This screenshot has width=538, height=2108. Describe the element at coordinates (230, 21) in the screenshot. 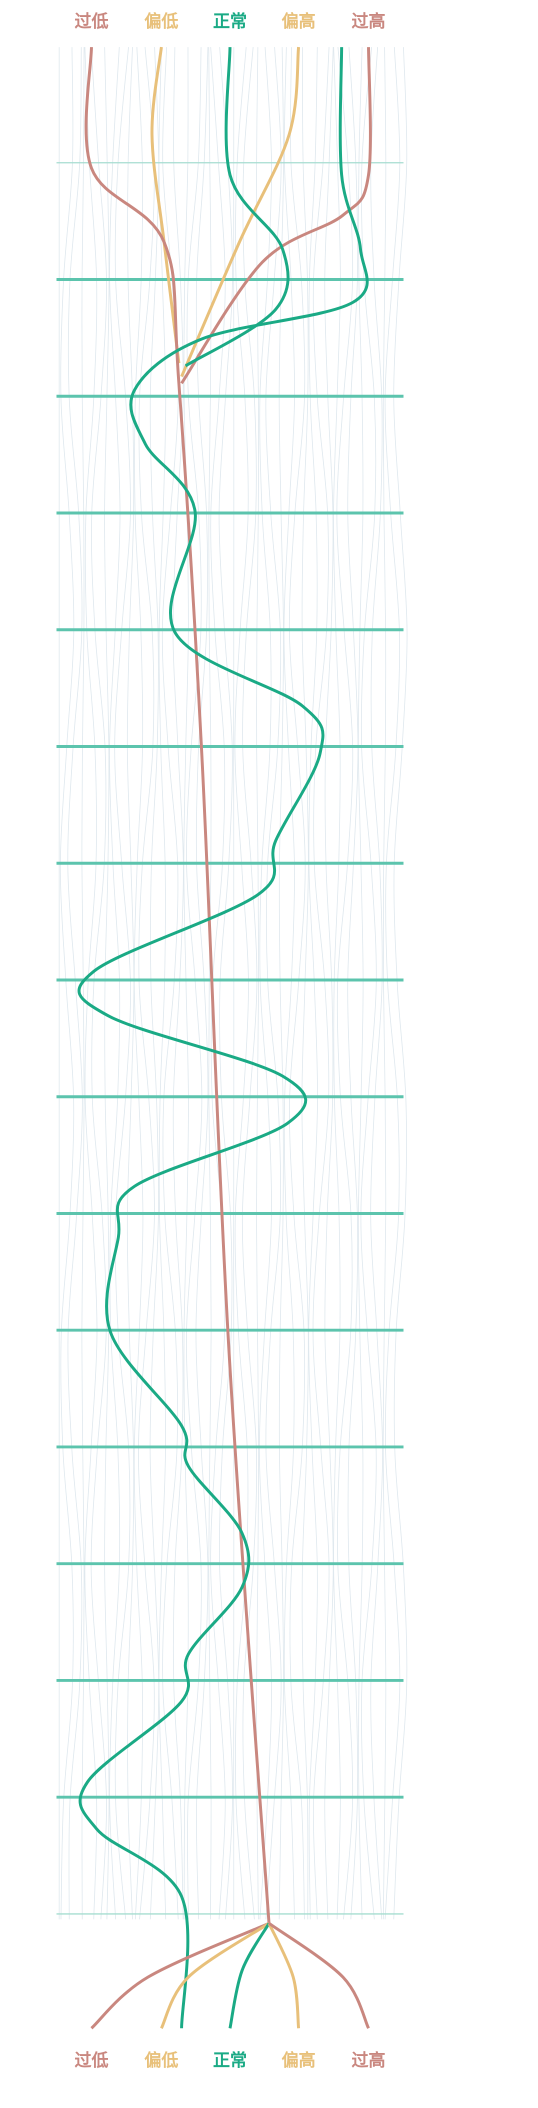

I see `top-label: 正常` at that location.